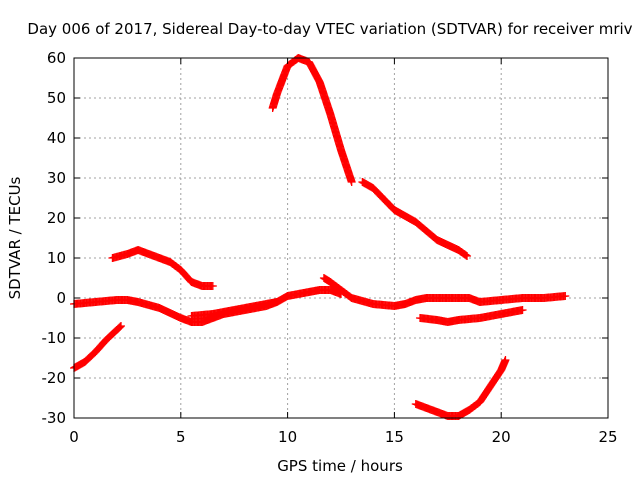 The height and width of the screenshot is (484, 640). I want to click on y-tick-label: -30, so click(54, 418).